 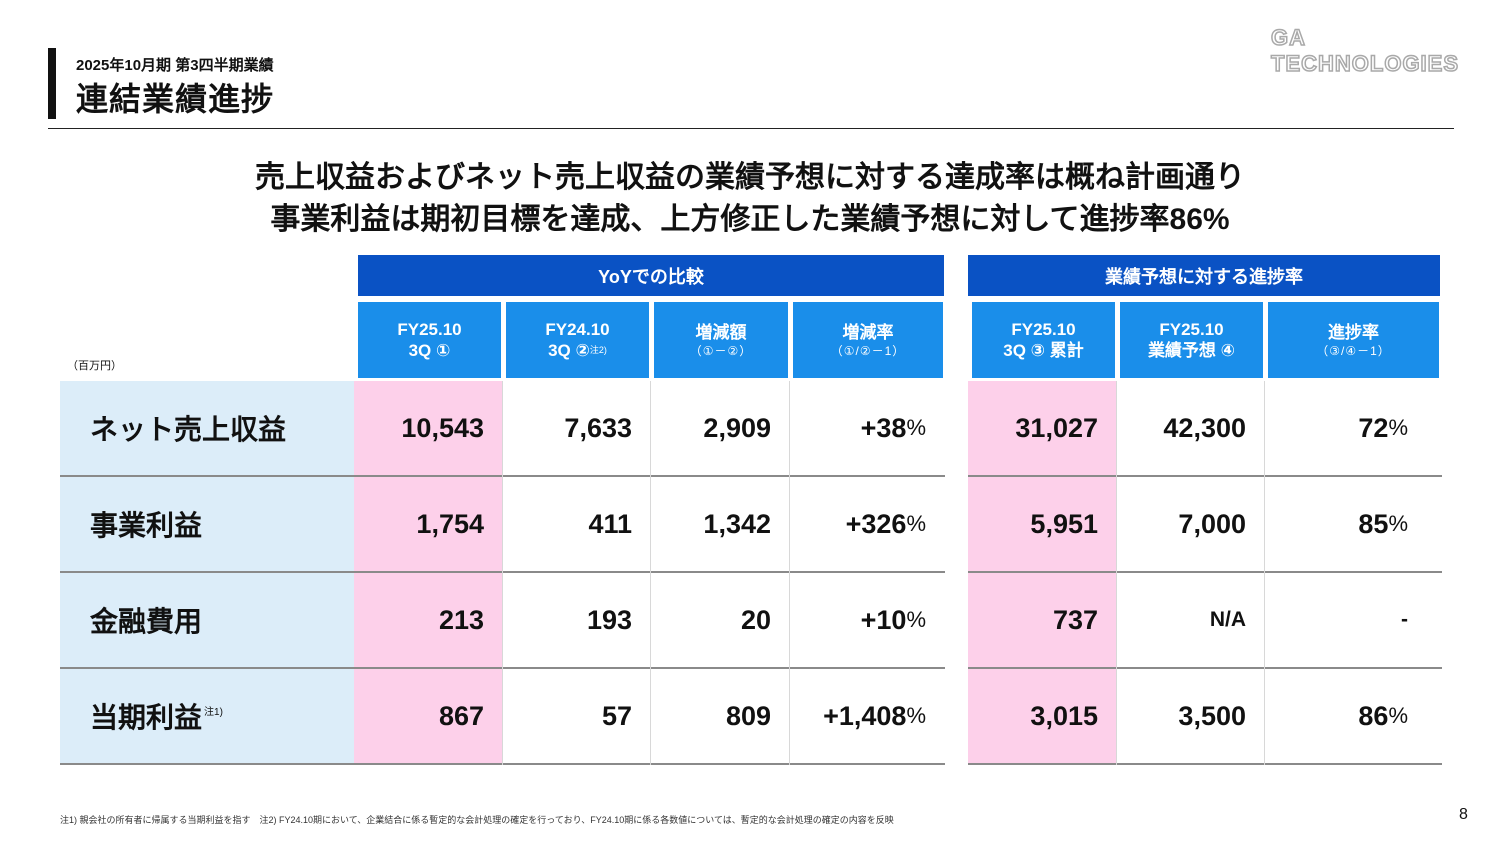 I want to click on cell-value: +10, so click(x=883, y=619).